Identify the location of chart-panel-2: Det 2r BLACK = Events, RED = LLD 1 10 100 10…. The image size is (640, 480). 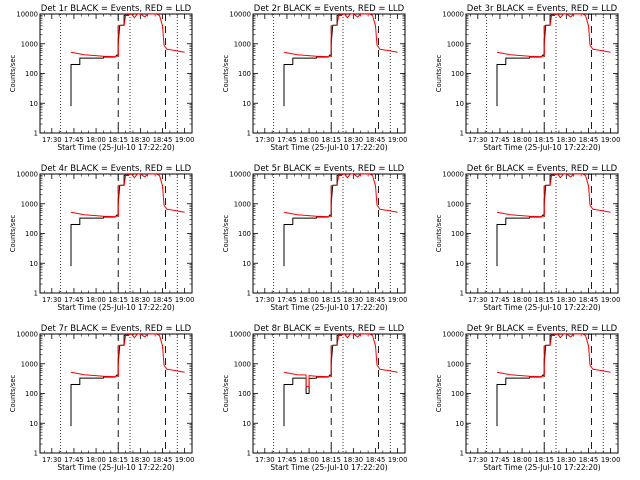
(314, 78).